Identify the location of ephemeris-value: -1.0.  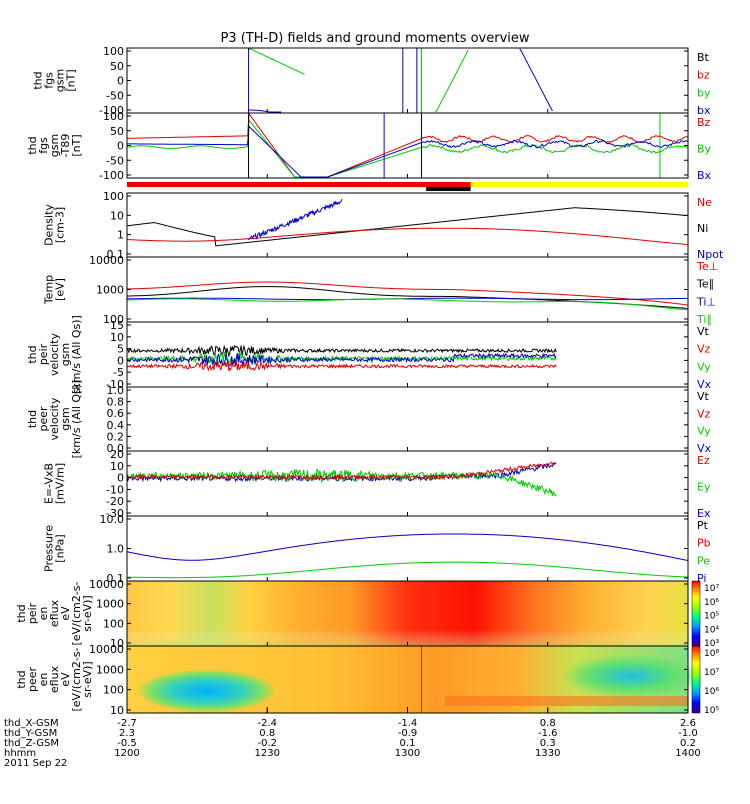
(688, 733).